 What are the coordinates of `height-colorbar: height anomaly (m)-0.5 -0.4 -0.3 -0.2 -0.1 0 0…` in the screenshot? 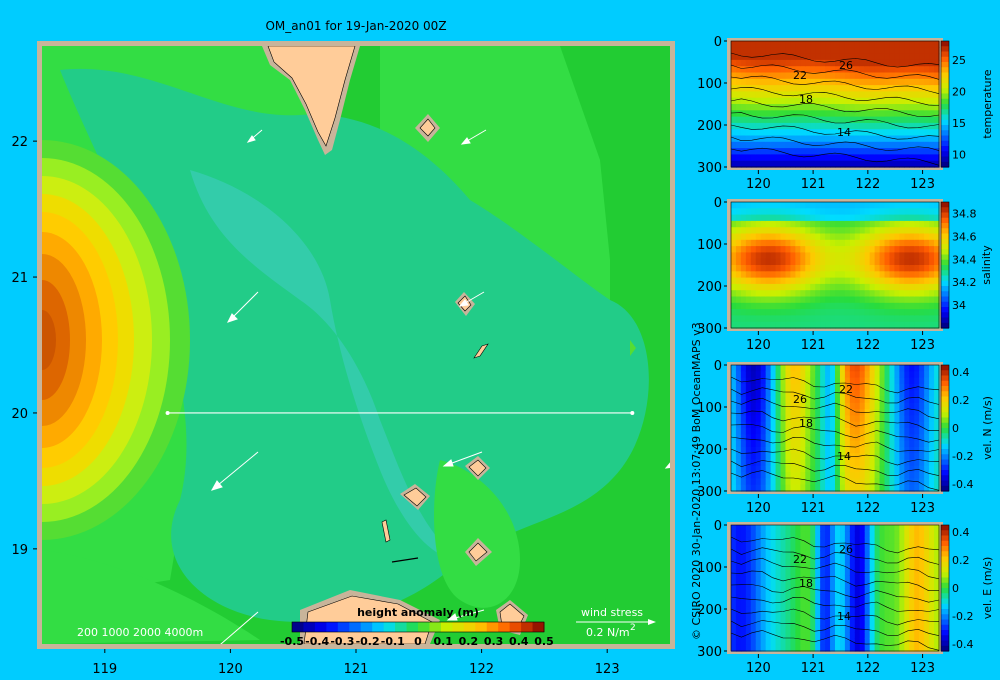 It's located at (417, 627).